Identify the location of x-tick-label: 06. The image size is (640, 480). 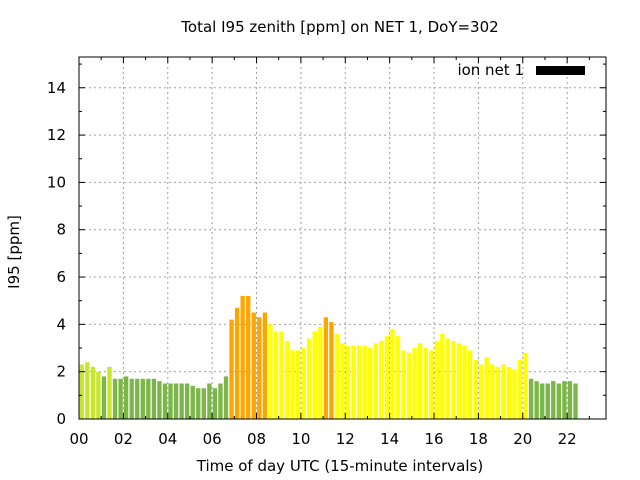
(212, 439).